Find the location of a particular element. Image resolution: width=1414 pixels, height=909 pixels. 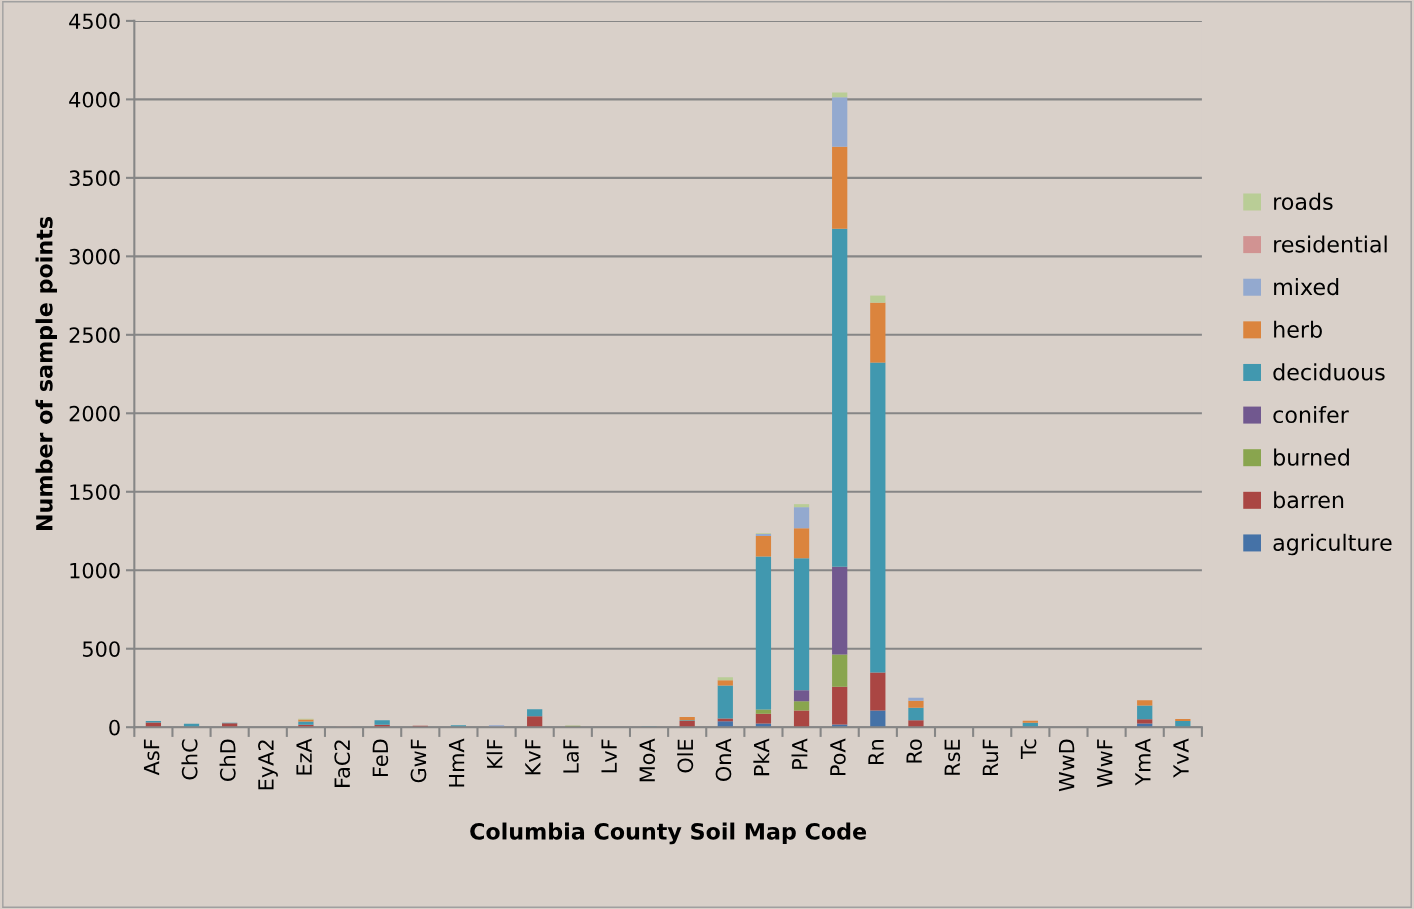

x-tick-label: OnA is located at coordinates (723, 759).